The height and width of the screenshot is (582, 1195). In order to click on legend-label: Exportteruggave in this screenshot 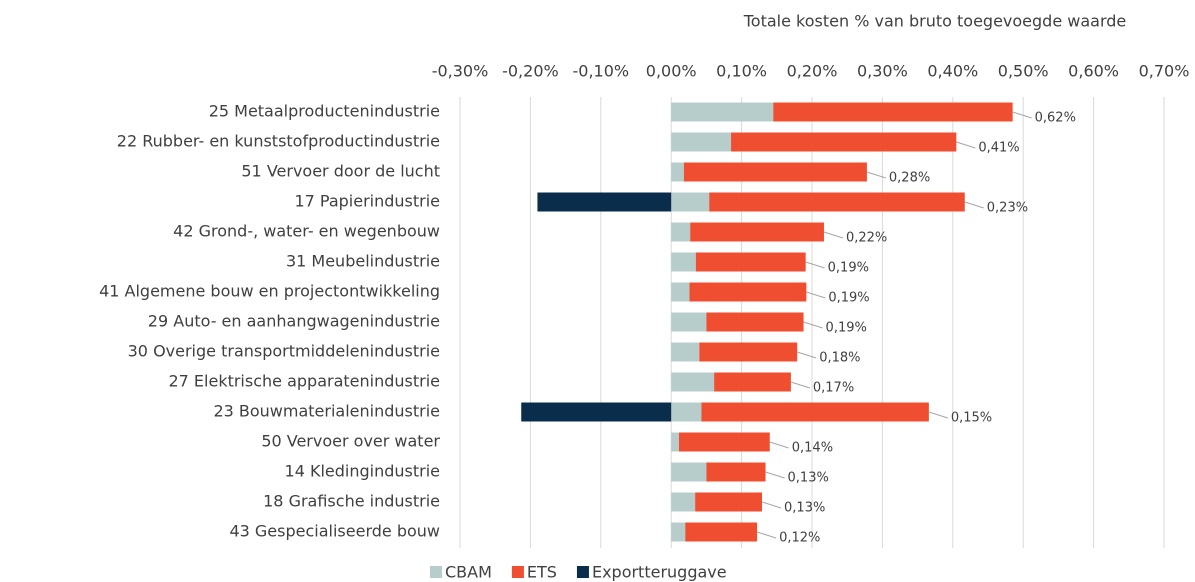, I will do `click(659, 572)`.